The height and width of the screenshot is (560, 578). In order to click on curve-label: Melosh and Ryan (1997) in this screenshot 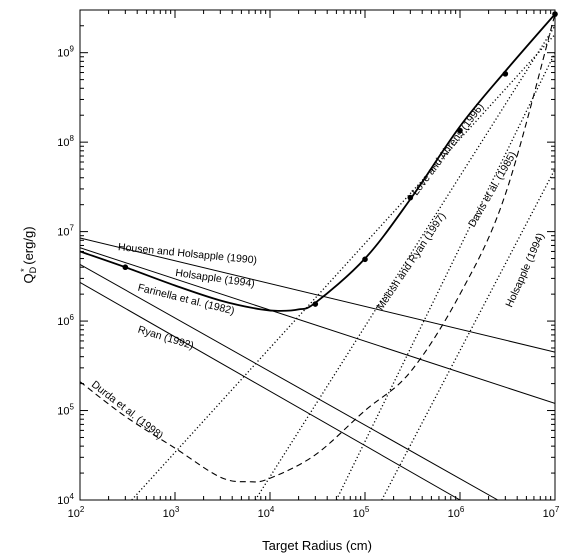, I will do `click(411, 262)`.